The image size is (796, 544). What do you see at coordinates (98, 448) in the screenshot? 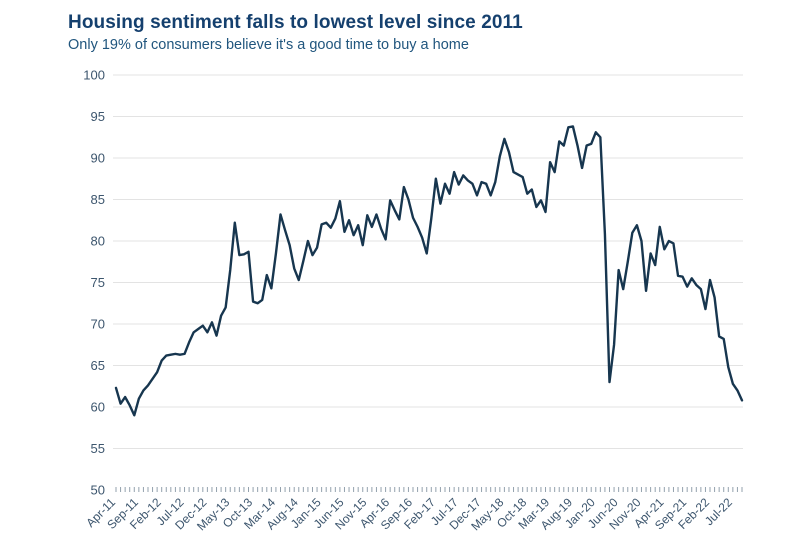
I see `y-axis-tick-label: 55` at bounding box center [98, 448].